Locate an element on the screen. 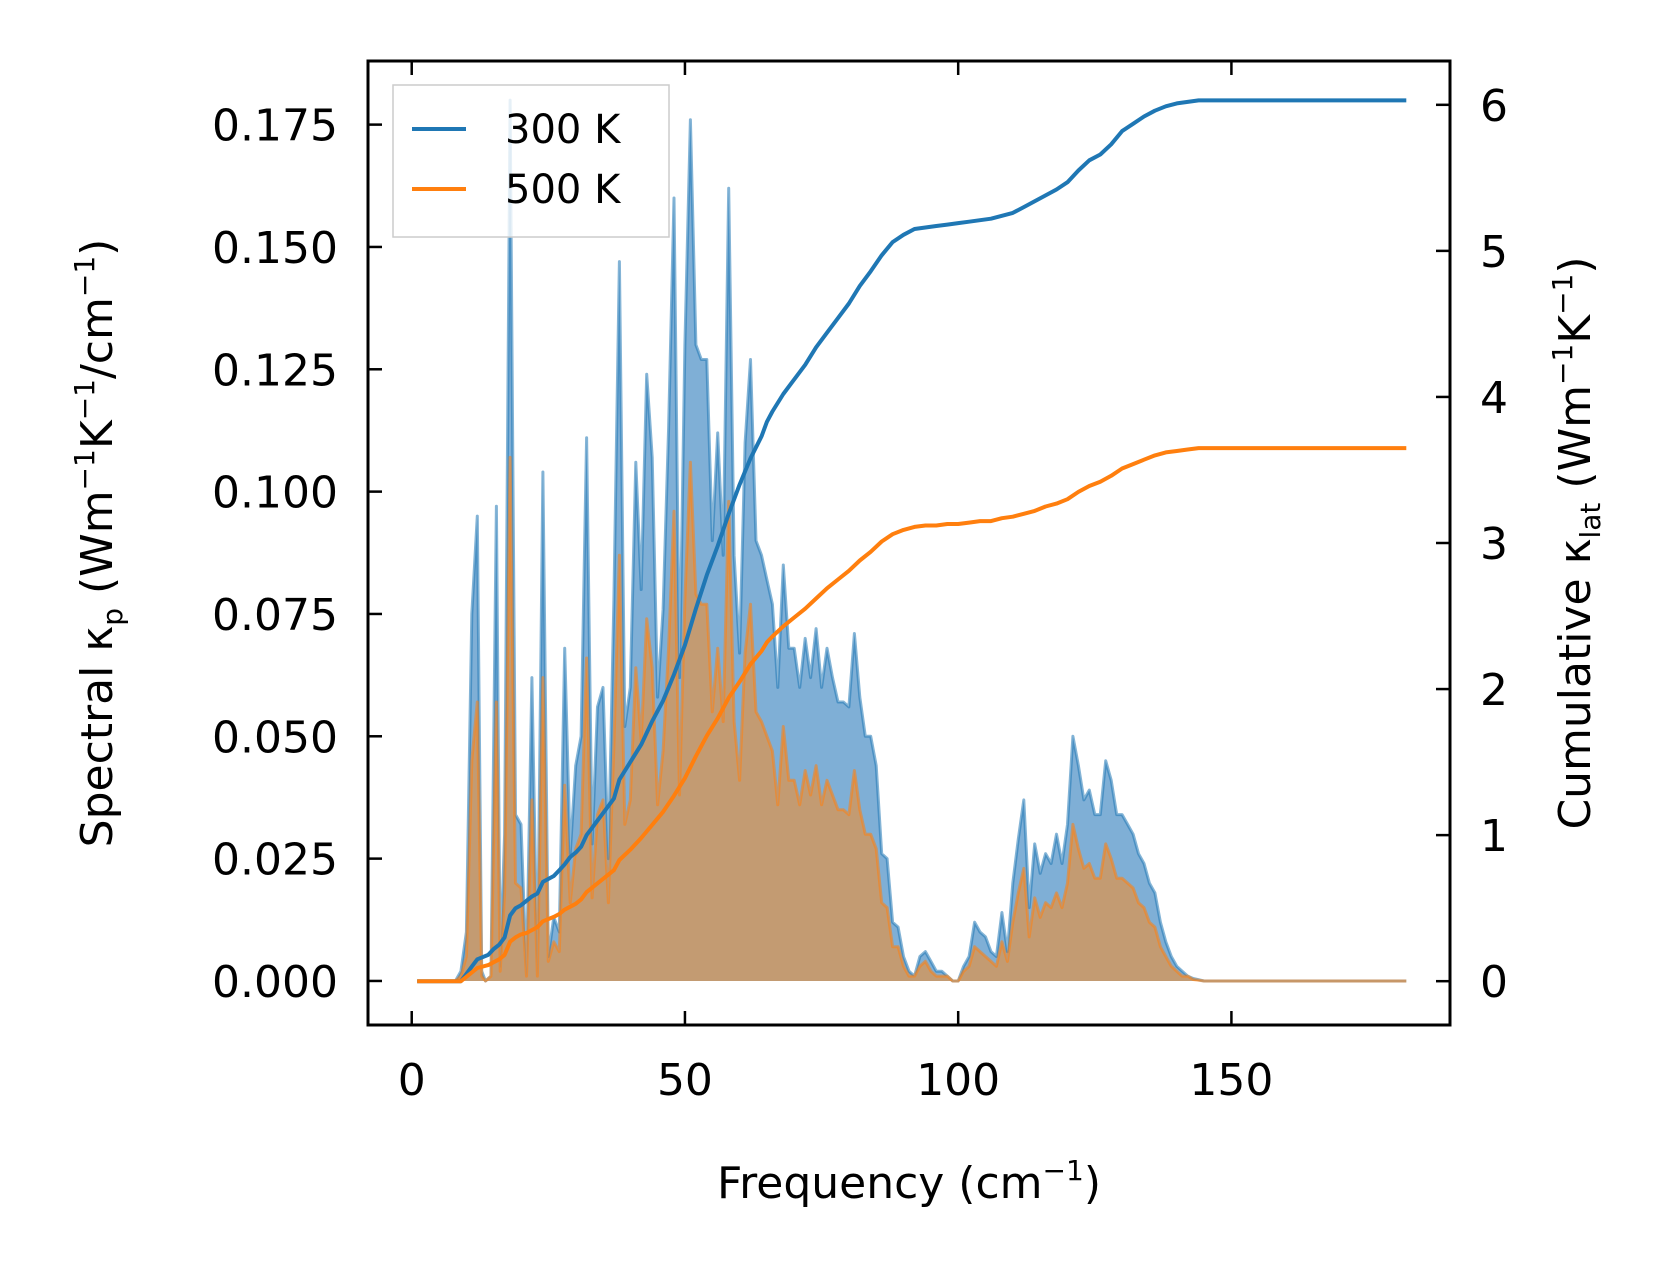 Image resolution: width=1660 pixels, height=1264 pixels. y-left-tick-label: 0.000 is located at coordinates (275, 982).